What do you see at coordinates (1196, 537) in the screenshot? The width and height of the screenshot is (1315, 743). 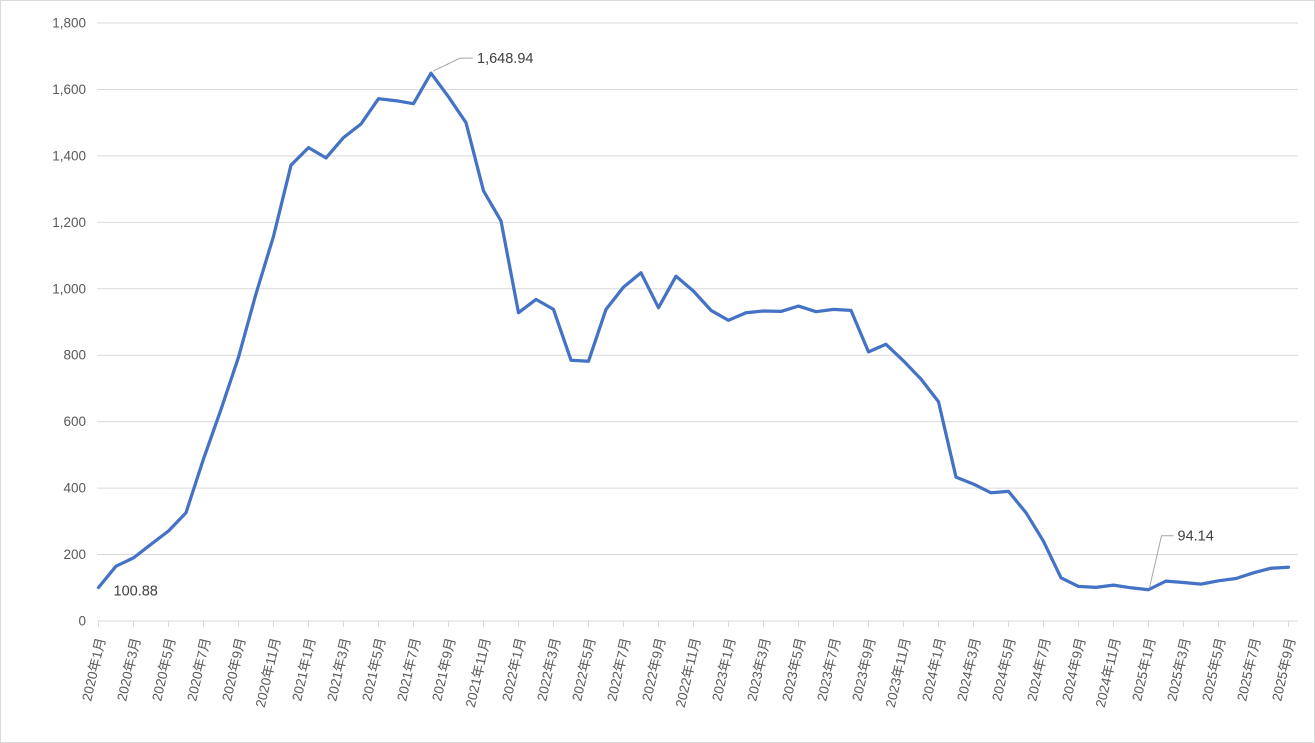 I see `data-label: 94.14` at bounding box center [1196, 537].